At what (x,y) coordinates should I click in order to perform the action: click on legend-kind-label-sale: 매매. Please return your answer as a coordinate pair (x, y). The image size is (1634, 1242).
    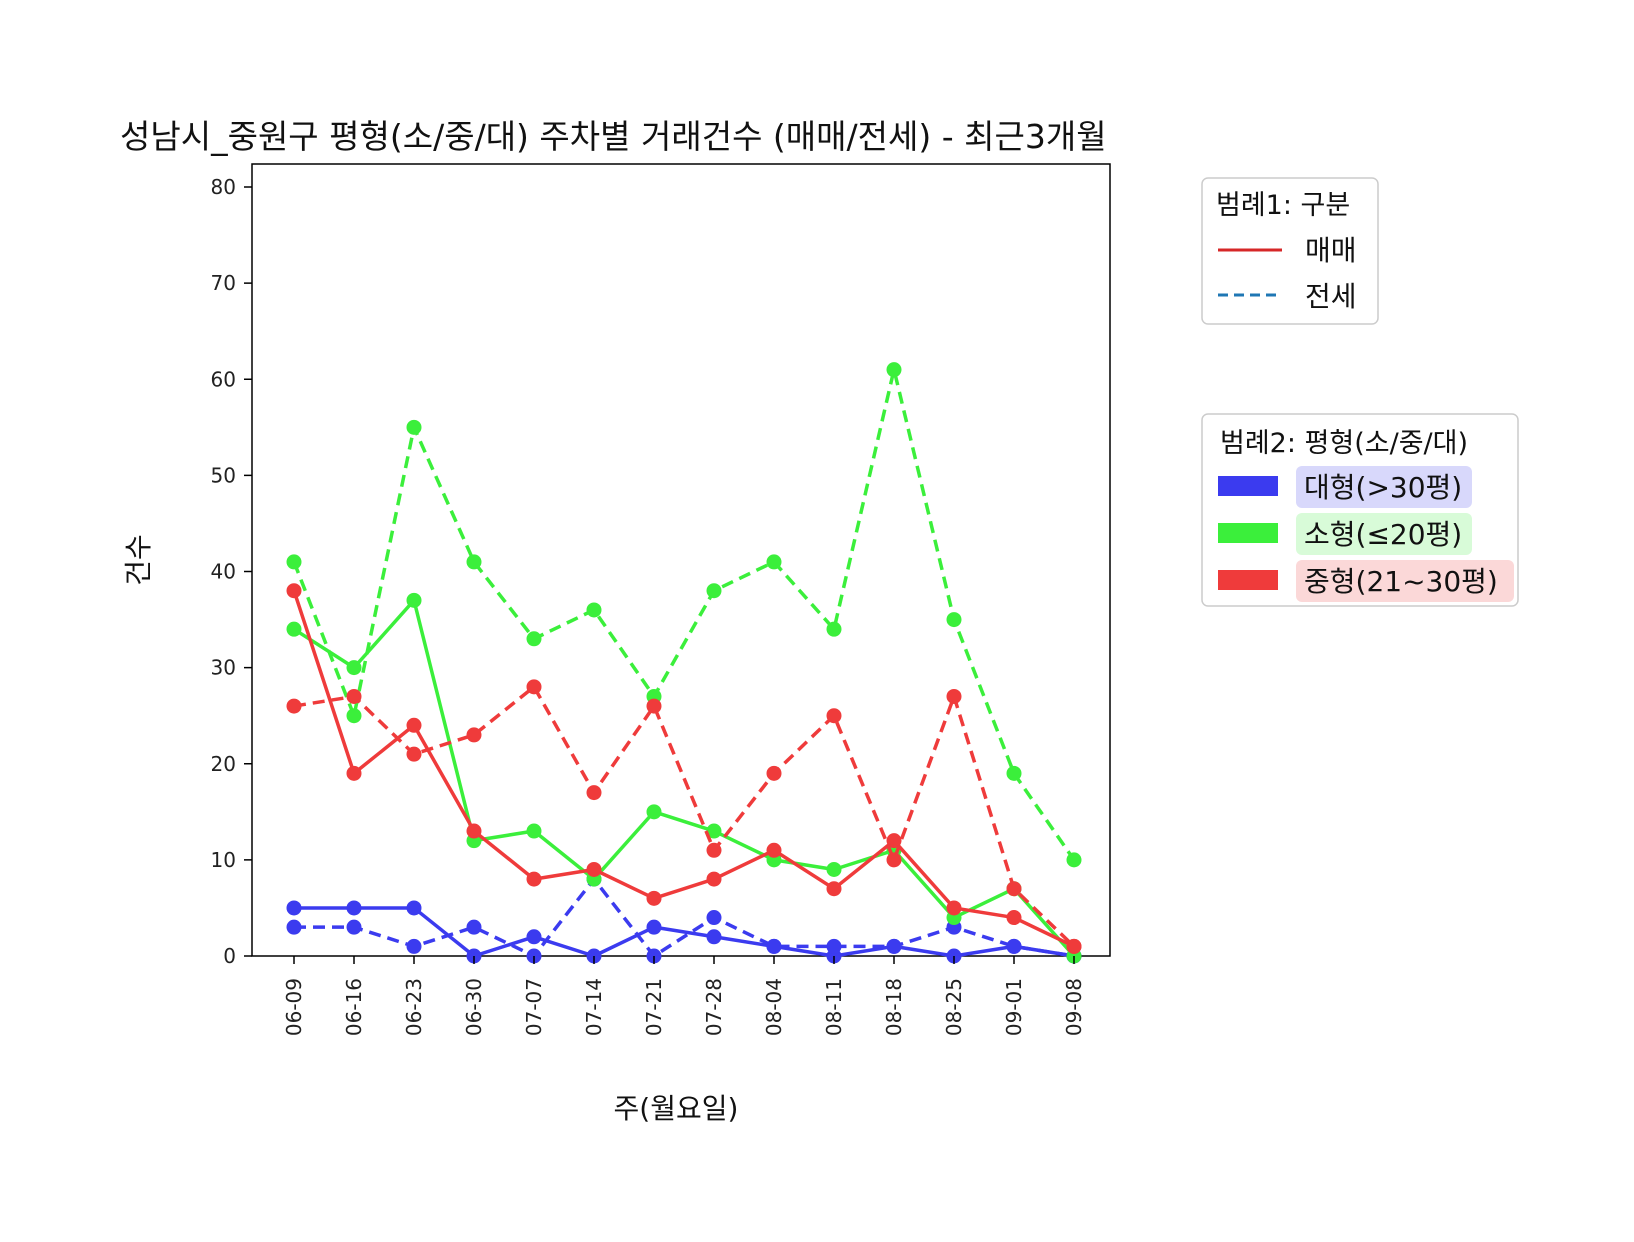
    Looking at the image, I should click on (1331, 250).